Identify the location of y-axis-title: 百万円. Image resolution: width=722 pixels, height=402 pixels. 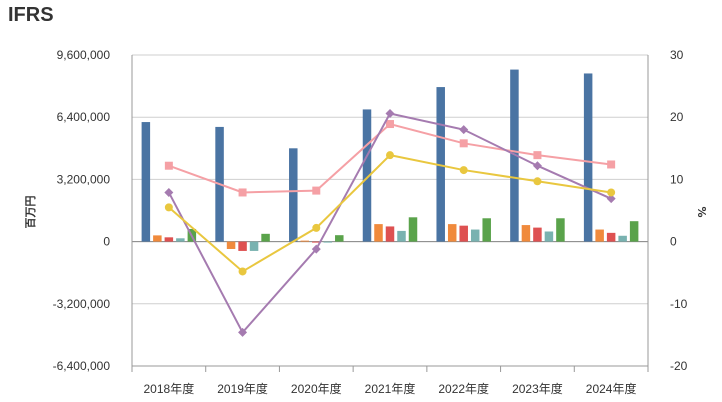
(30, 212).